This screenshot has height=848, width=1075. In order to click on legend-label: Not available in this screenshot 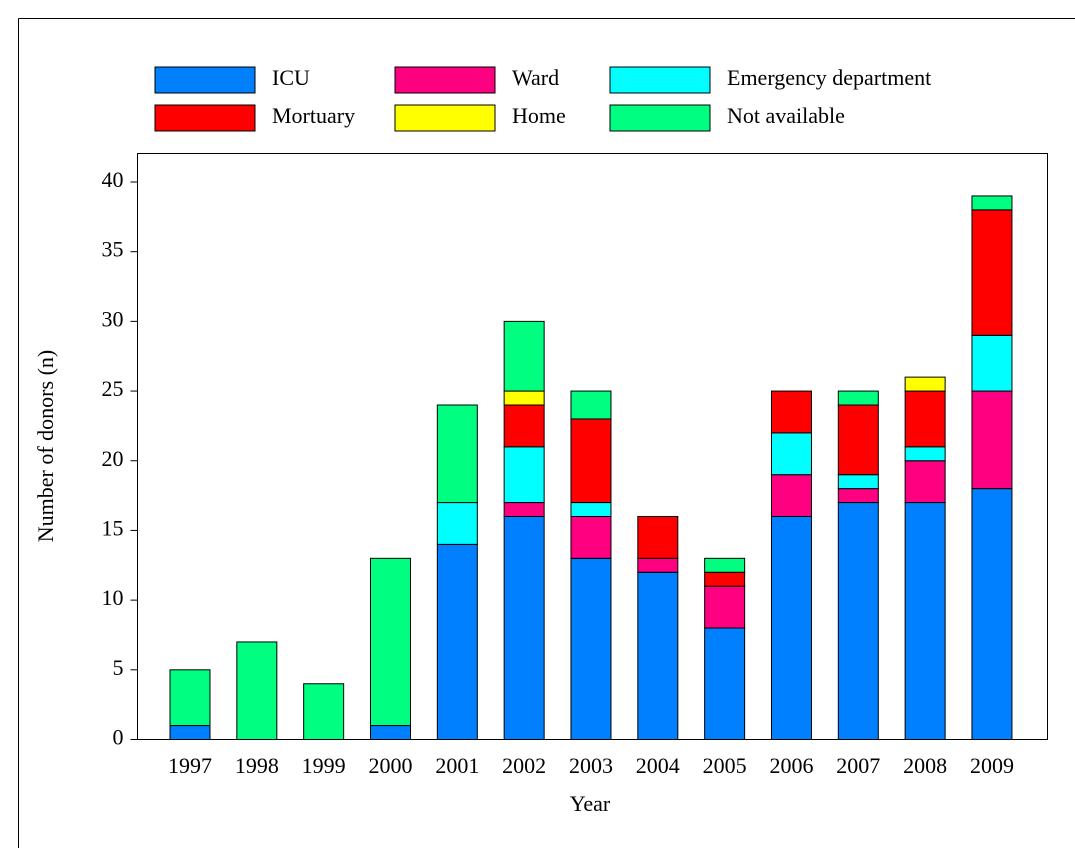, I will do `click(786, 115)`.